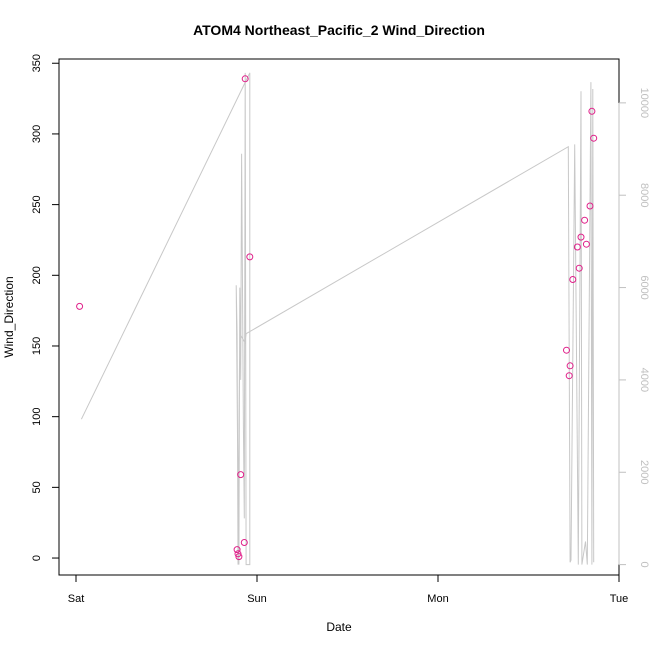  Describe the element at coordinates (76, 599) in the screenshot. I see `x-tick-label: Sat` at that location.